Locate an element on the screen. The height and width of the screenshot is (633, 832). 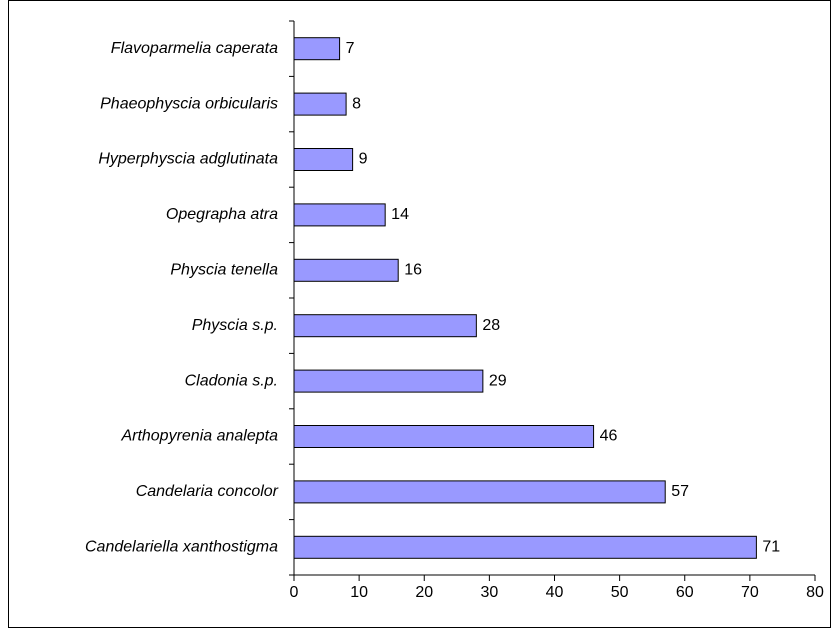
x-tick-label: 40 is located at coordinates (555, 592).